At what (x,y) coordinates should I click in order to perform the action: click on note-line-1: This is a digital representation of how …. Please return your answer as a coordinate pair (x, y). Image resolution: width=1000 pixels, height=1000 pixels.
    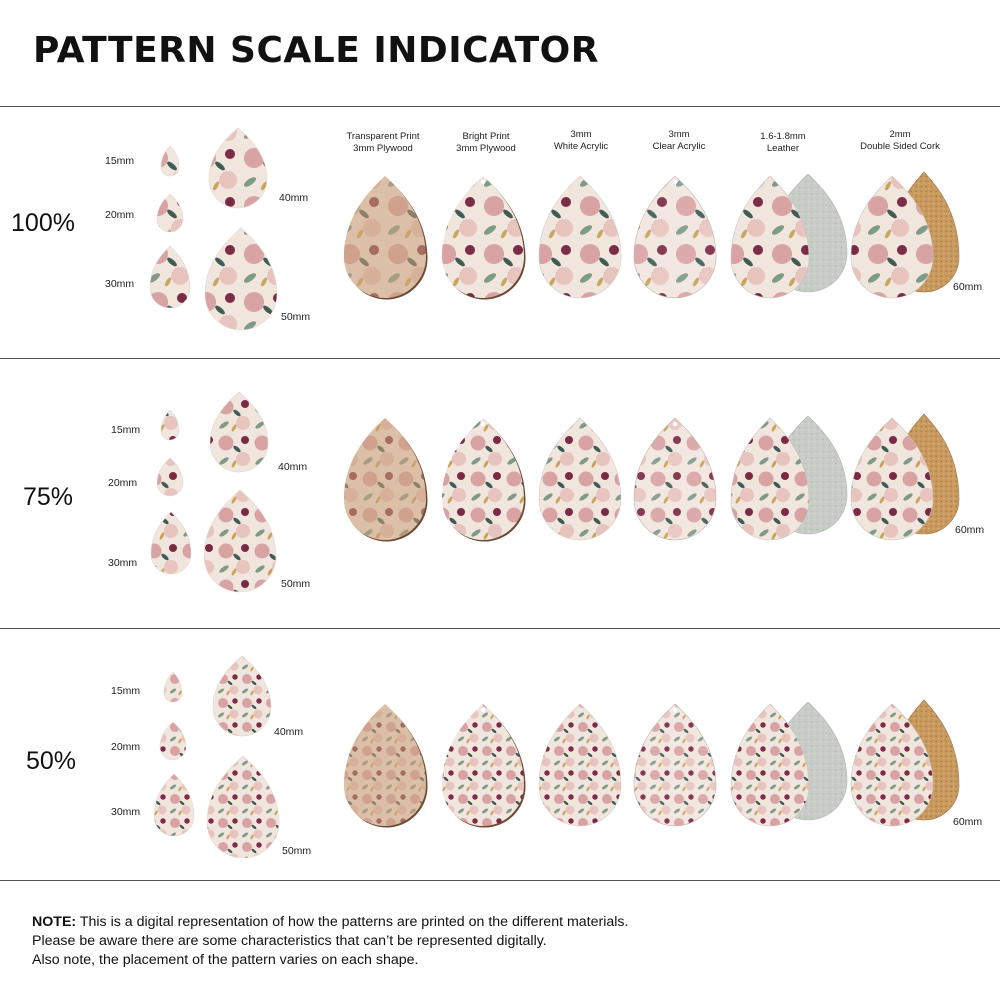
    Looking at the image, I should click on (354, 922).